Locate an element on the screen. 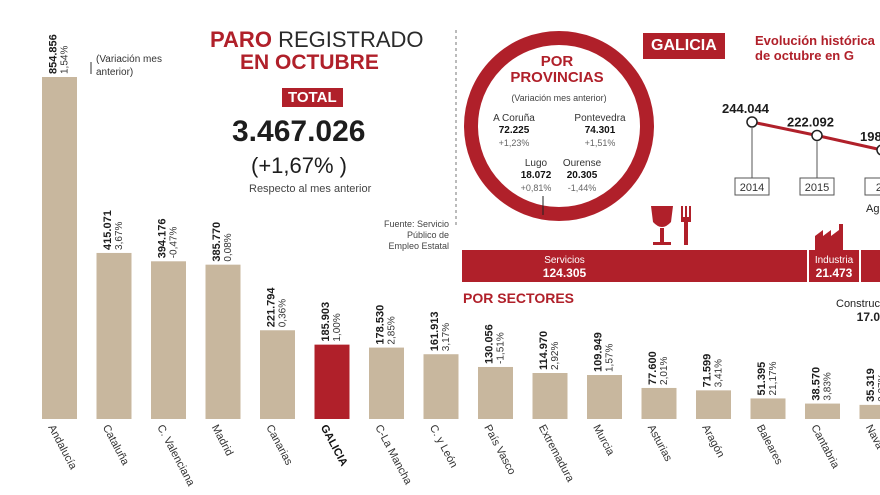 This screenshot has height=495, width=880. category-label: Cantabria is located at coordinates (824, 447).